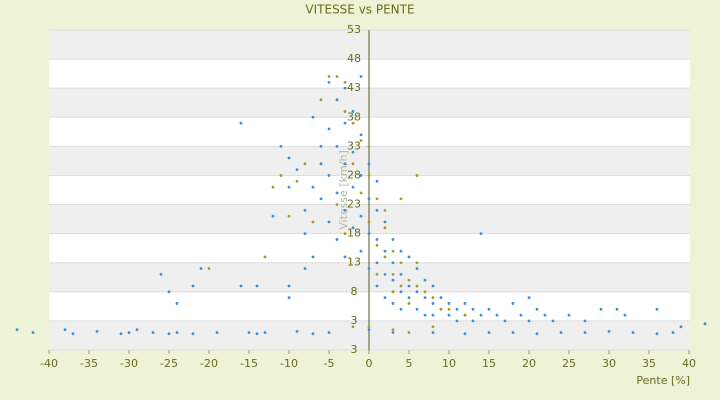 This screenshot has width=720, height=400. What do you see at coordinates (359, 10) in the screenshot?
I see `chart-title: VITESSE vs PENTE` at bounding box center [359, 10].